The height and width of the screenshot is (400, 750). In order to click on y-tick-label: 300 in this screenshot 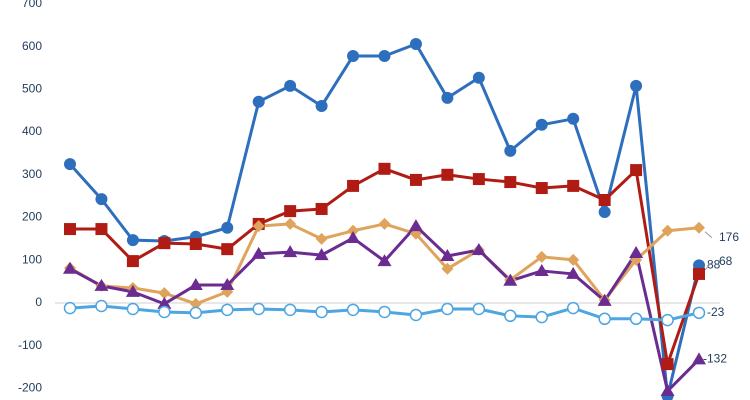, I will do `click(32, 174)`.